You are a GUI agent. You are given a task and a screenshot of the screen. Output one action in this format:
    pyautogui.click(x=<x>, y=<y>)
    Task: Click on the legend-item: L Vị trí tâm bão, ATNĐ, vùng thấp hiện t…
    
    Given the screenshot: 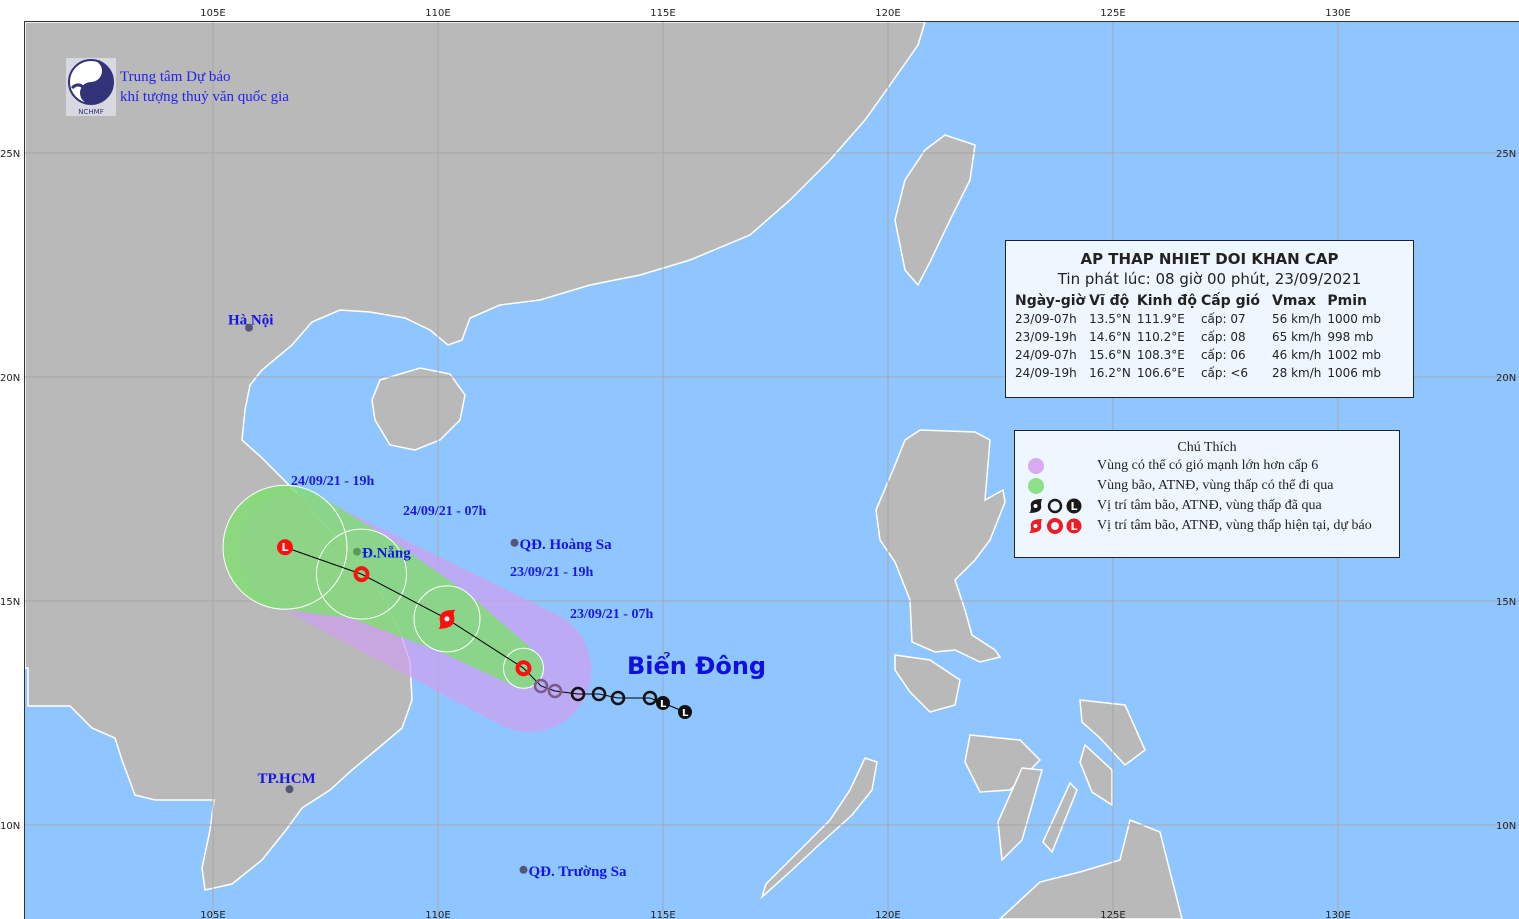 What is the action you would take?
    pyautogui.click(x=1207, y=526)
    